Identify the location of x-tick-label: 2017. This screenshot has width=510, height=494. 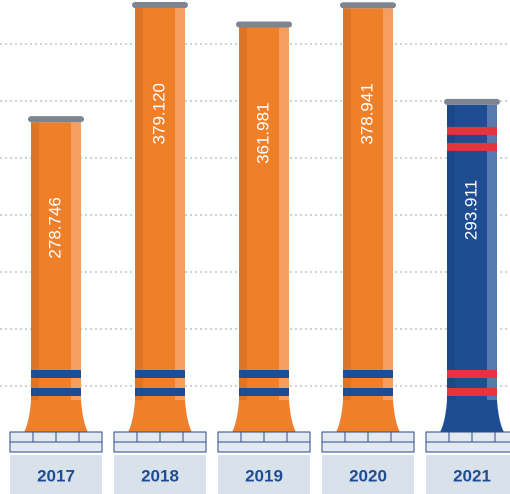
(56, 475).